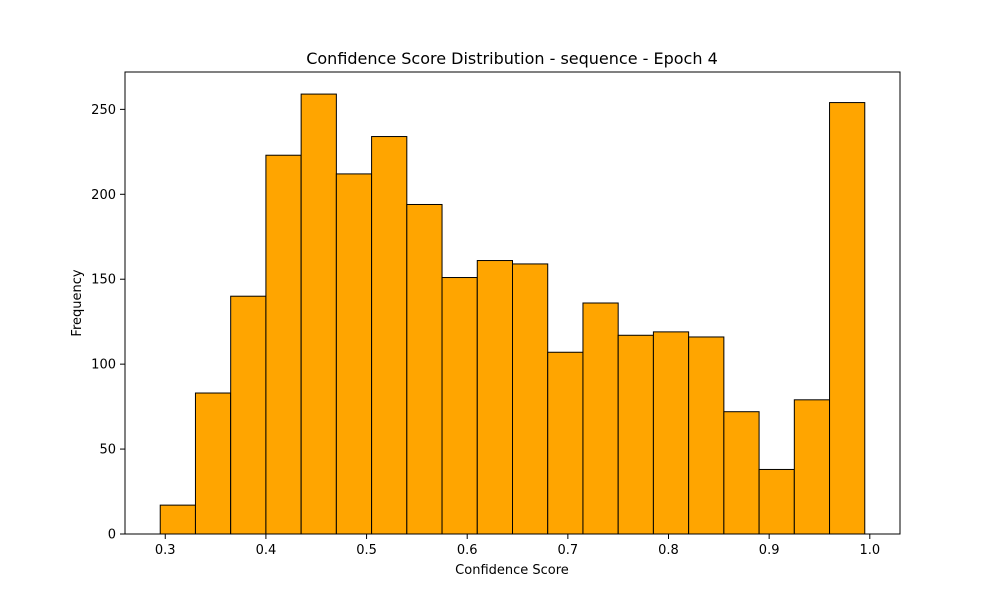  What do you see at coordinates (668, 550) in the screenshot?
I see `x-tick-label: 0.8` at bounding box center [668, 550].